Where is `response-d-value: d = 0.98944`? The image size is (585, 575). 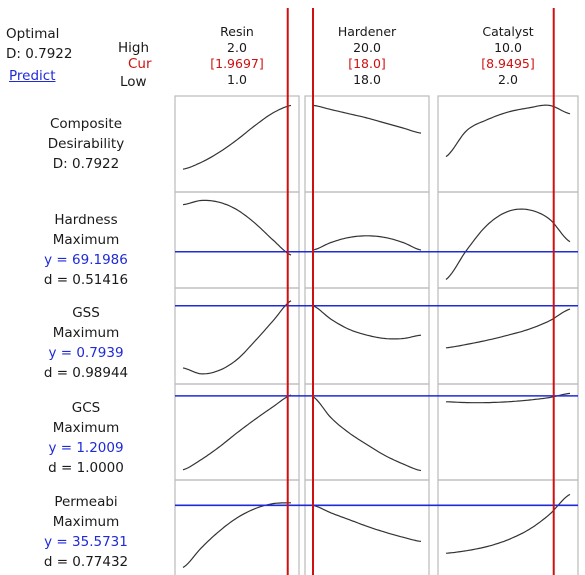 response-d-value: d = 0.98944 is located at coordinates (86, 373).